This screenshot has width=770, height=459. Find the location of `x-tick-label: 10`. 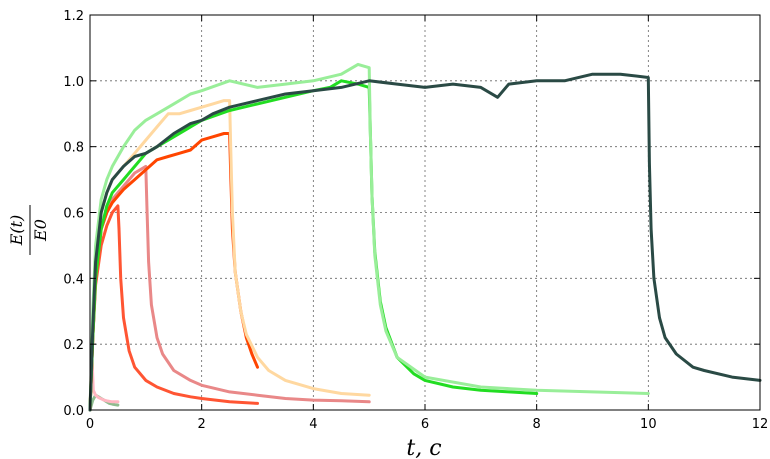

x-tick-label: 10 is located at coordinates (648, 424).